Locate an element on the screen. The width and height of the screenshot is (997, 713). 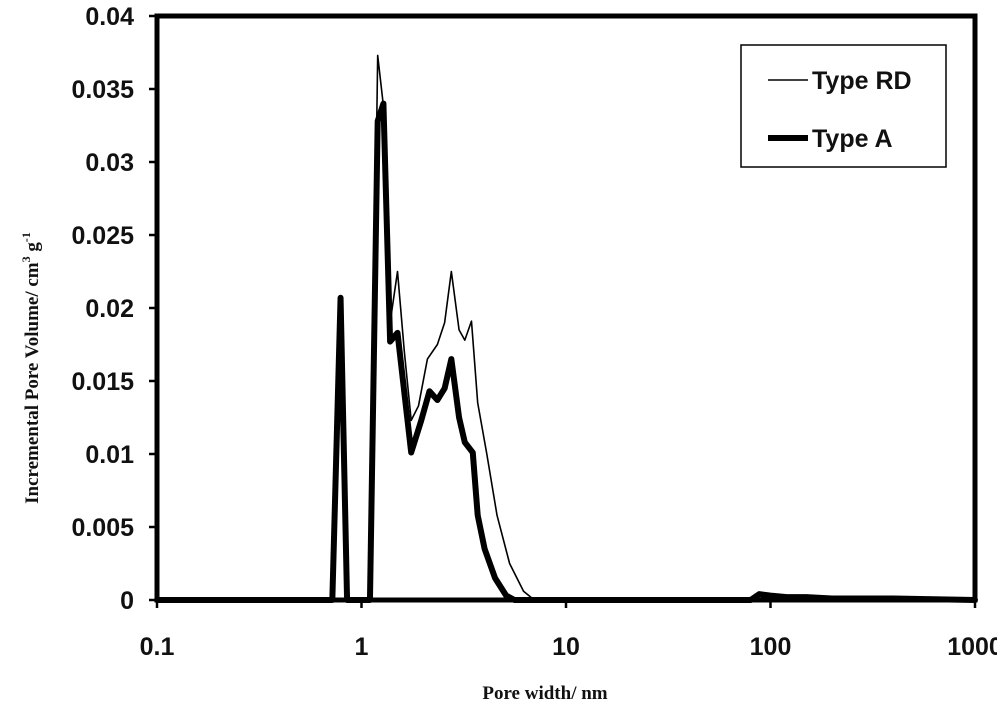
legend-label-type-a: Type A is located at coordinates (852, 139).